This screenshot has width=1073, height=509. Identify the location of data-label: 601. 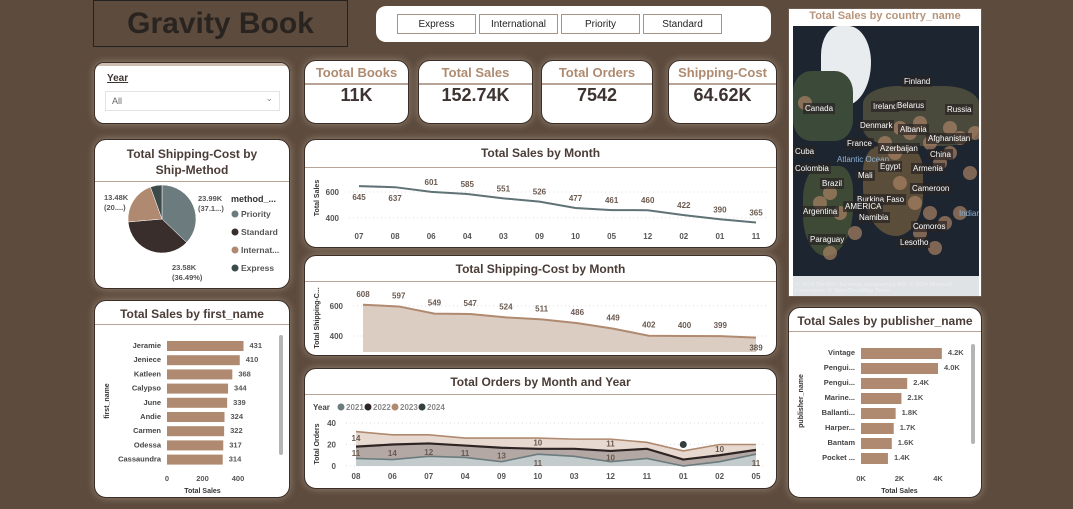
(432, 182).